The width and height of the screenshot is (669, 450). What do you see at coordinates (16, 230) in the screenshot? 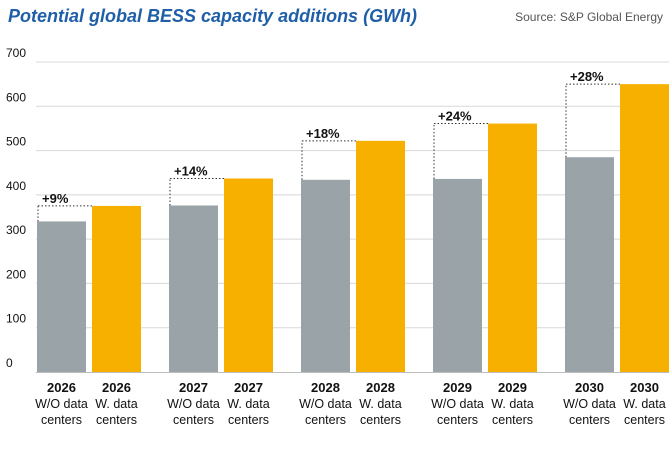
I see `y-tick-label: 300` at bounding box center [16, 230].